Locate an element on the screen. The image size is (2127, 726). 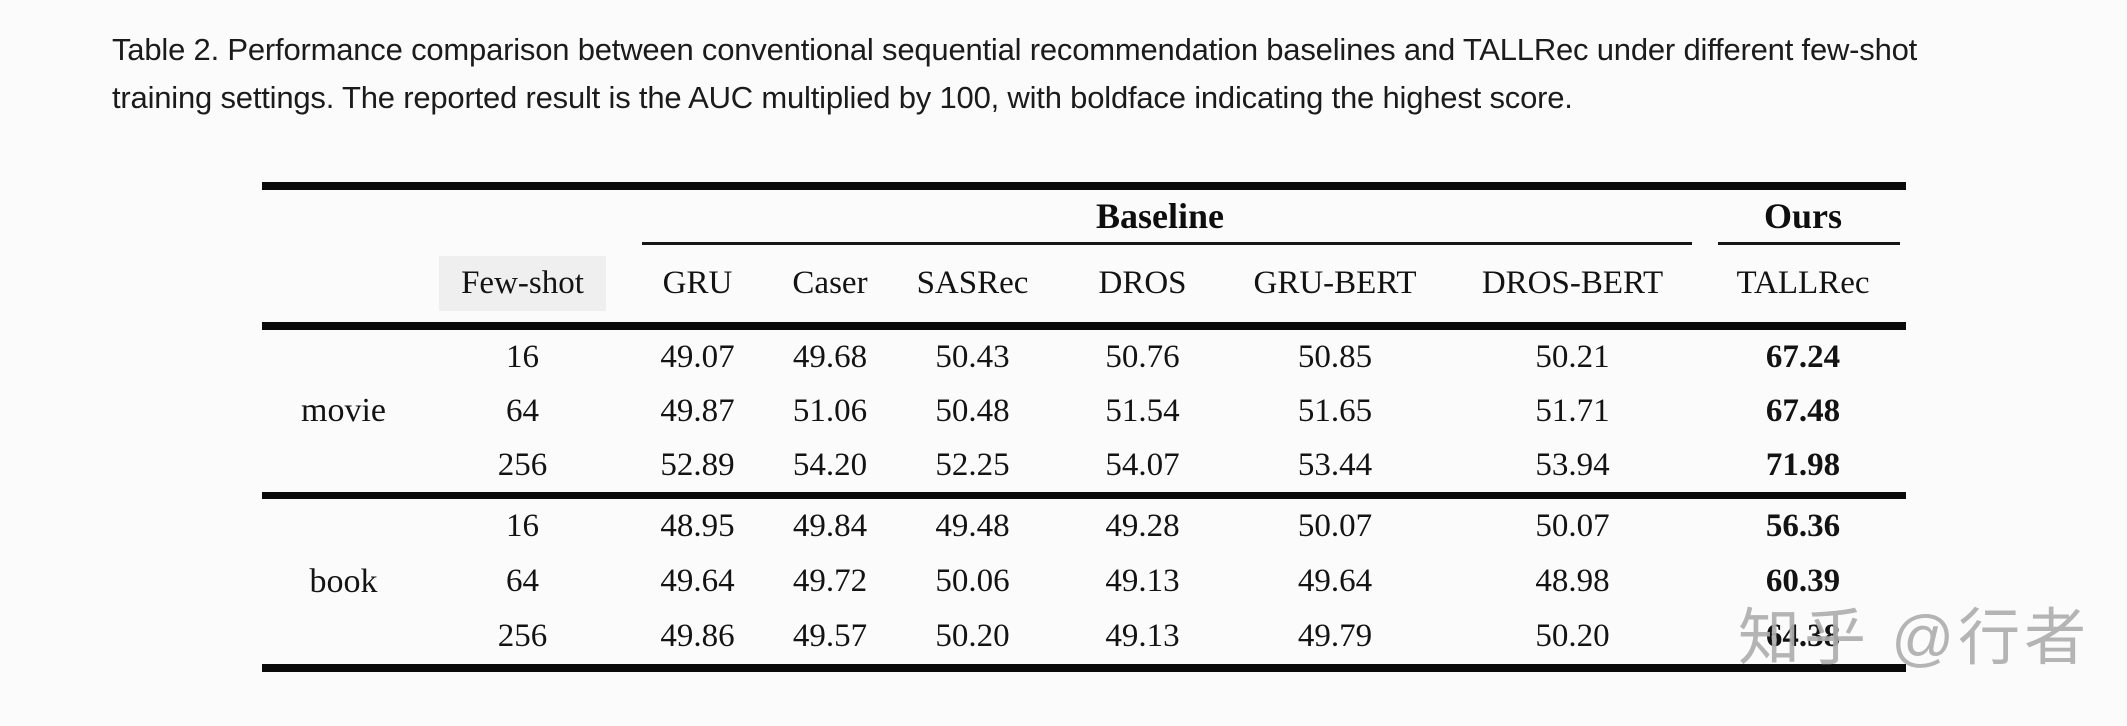
tallrec-value: 64.38 is located at coordinates (1803, 636).